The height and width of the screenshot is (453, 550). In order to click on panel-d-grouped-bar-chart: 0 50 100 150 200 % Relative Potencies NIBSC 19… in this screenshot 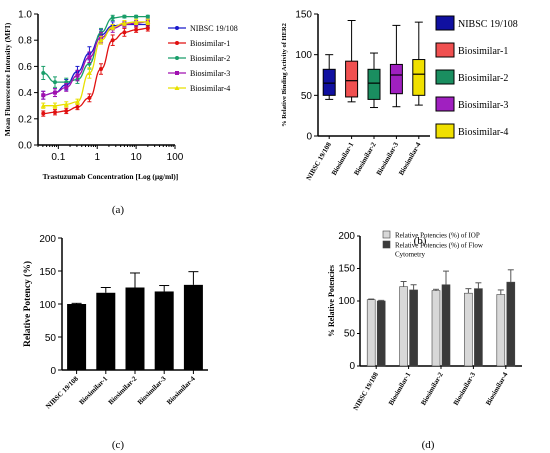, I will do `click(424, 321)`.